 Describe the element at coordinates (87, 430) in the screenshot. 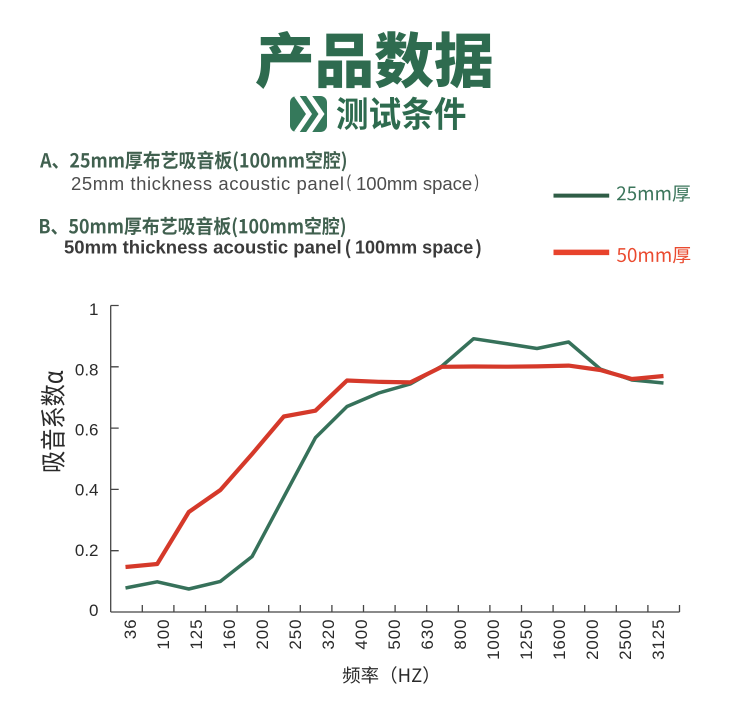

I see `svg-text: 0.6` at that location.